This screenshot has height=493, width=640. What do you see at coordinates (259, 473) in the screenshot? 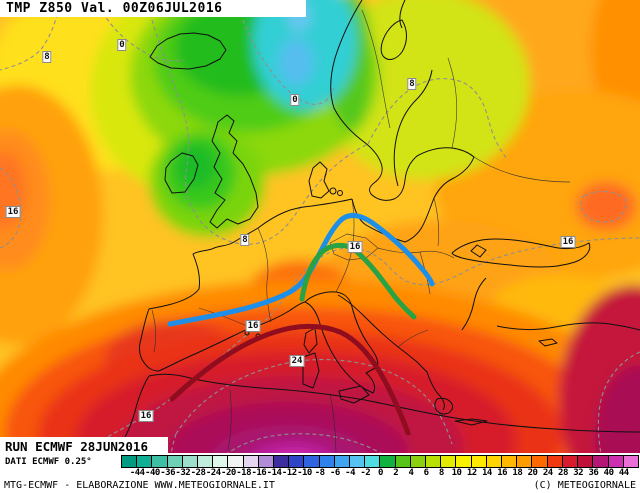
I see `colorbar-tick: -16` at bounding box center [259, 473].